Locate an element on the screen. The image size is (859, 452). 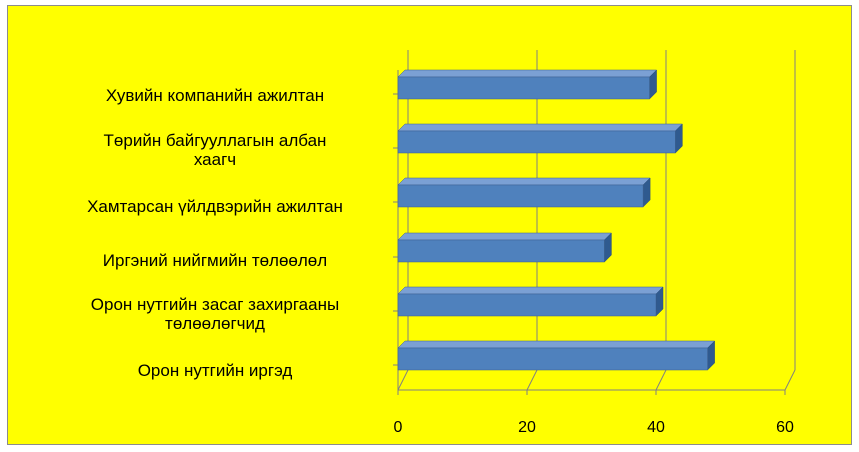
category-label-3-line-0: Иргэний нийгмийн төлөөлөл is located at coordinates (215, 260).